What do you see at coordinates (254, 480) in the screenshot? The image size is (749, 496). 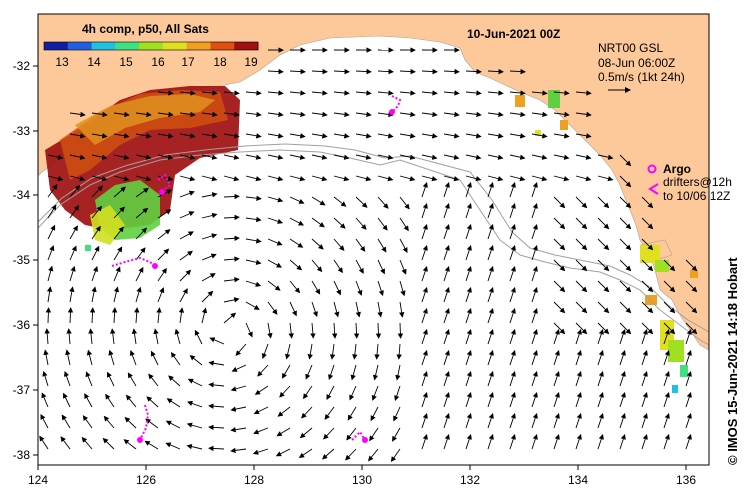 I see `x-tick-label: 128` at bounding box center [254, 480].